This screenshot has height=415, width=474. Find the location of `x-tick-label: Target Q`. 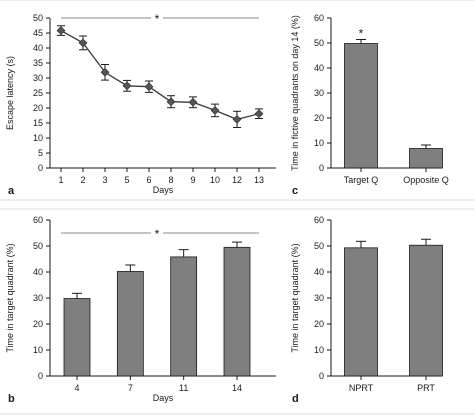

x-tick-label: Target Q is located at coordinates (361, 180).